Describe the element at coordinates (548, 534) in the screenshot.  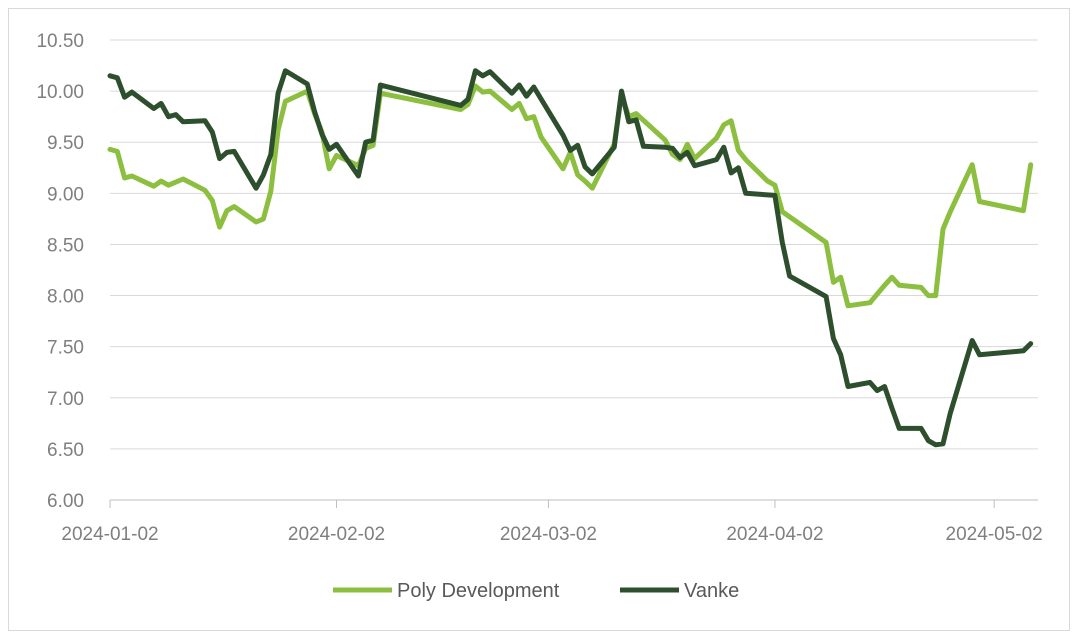
I see `x-tick-label: 2024-03-02` at that location.